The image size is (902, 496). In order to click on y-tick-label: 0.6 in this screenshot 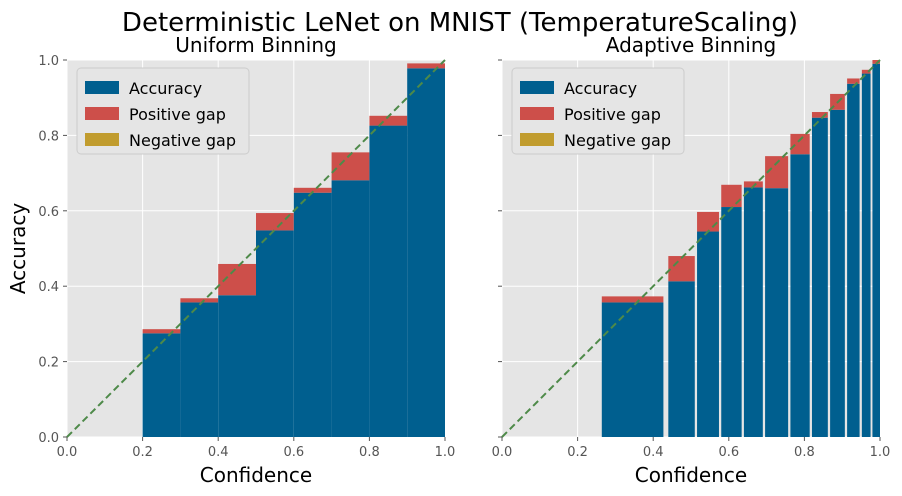, I will do `click(48, 212)`.